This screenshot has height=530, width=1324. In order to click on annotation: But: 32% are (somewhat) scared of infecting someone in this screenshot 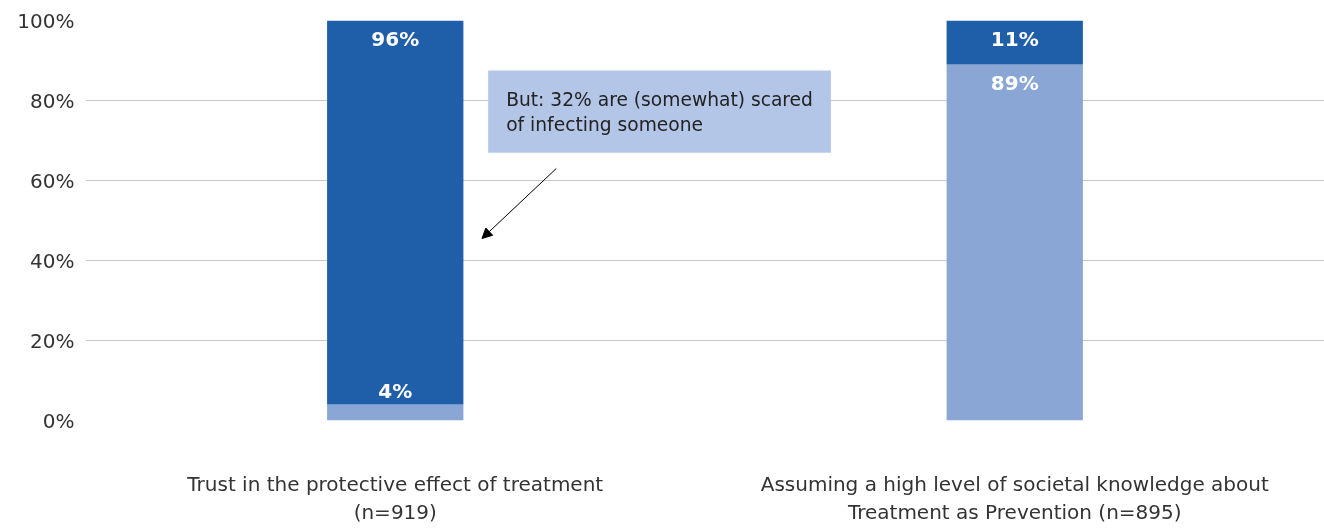, I will do `click(659, 111)`.